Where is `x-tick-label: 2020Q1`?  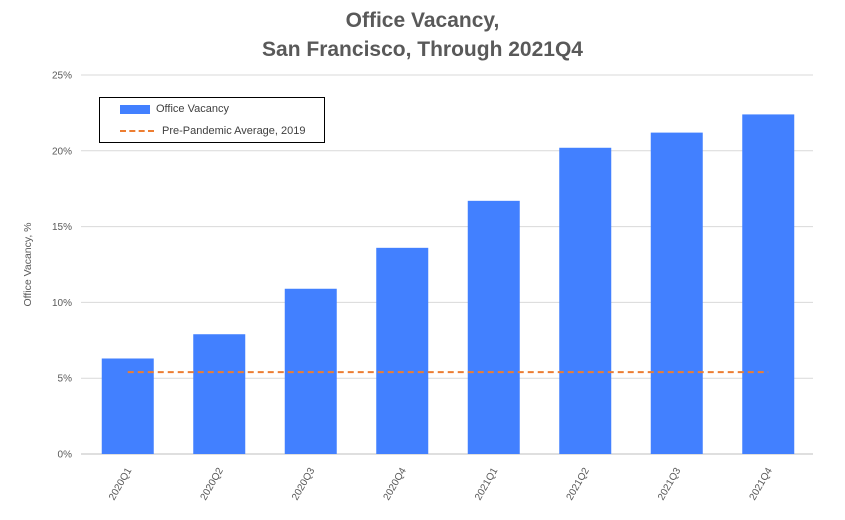 x-tick-label: 2020Q1 is located at coordinates (121, 484).